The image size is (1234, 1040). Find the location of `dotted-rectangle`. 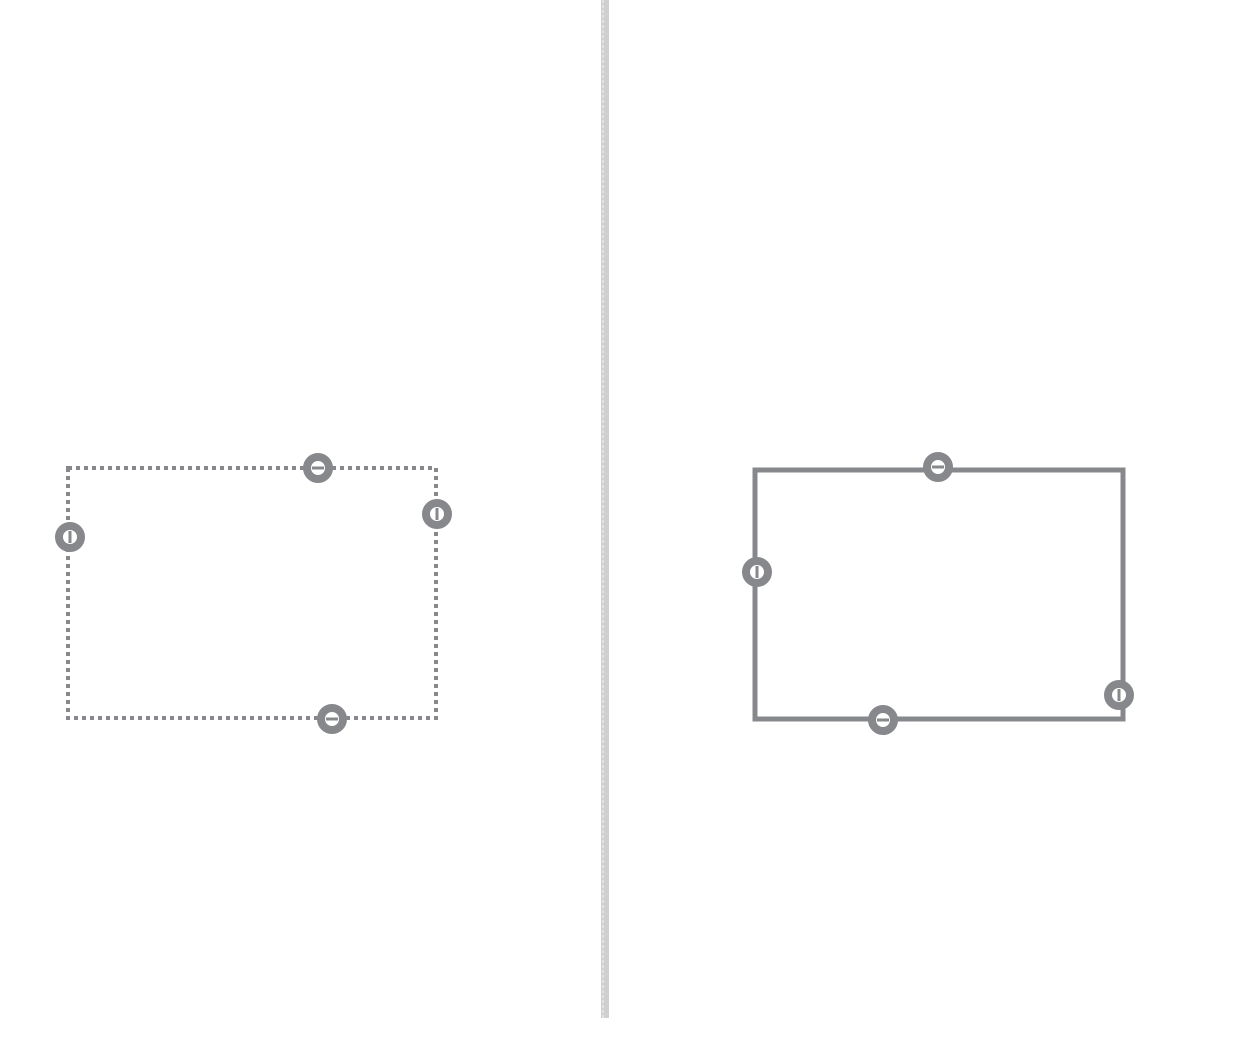

dotted-rectangle is located at coordinates (252, 593).